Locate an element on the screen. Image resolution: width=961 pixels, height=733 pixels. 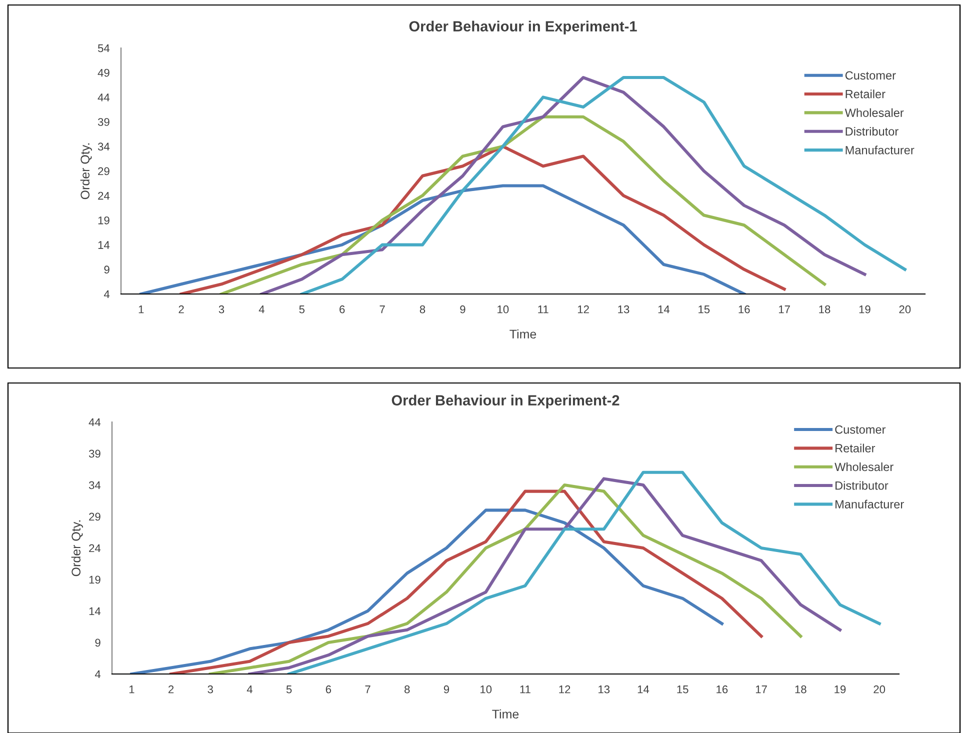
y-tick-label: 54 is located at coordinates (104, 48).